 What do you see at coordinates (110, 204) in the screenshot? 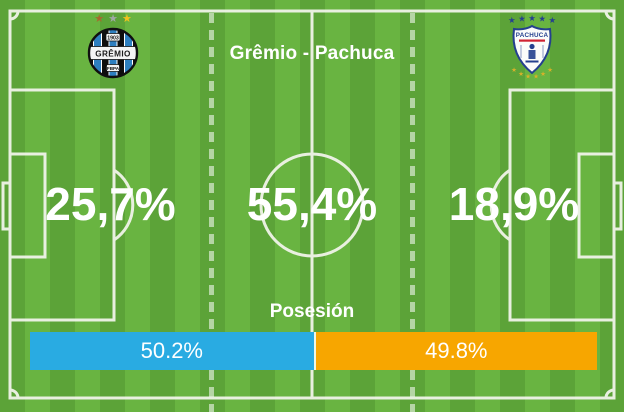
I see `zone-possession-left: 25,7%` at bounding box center [110, 204].